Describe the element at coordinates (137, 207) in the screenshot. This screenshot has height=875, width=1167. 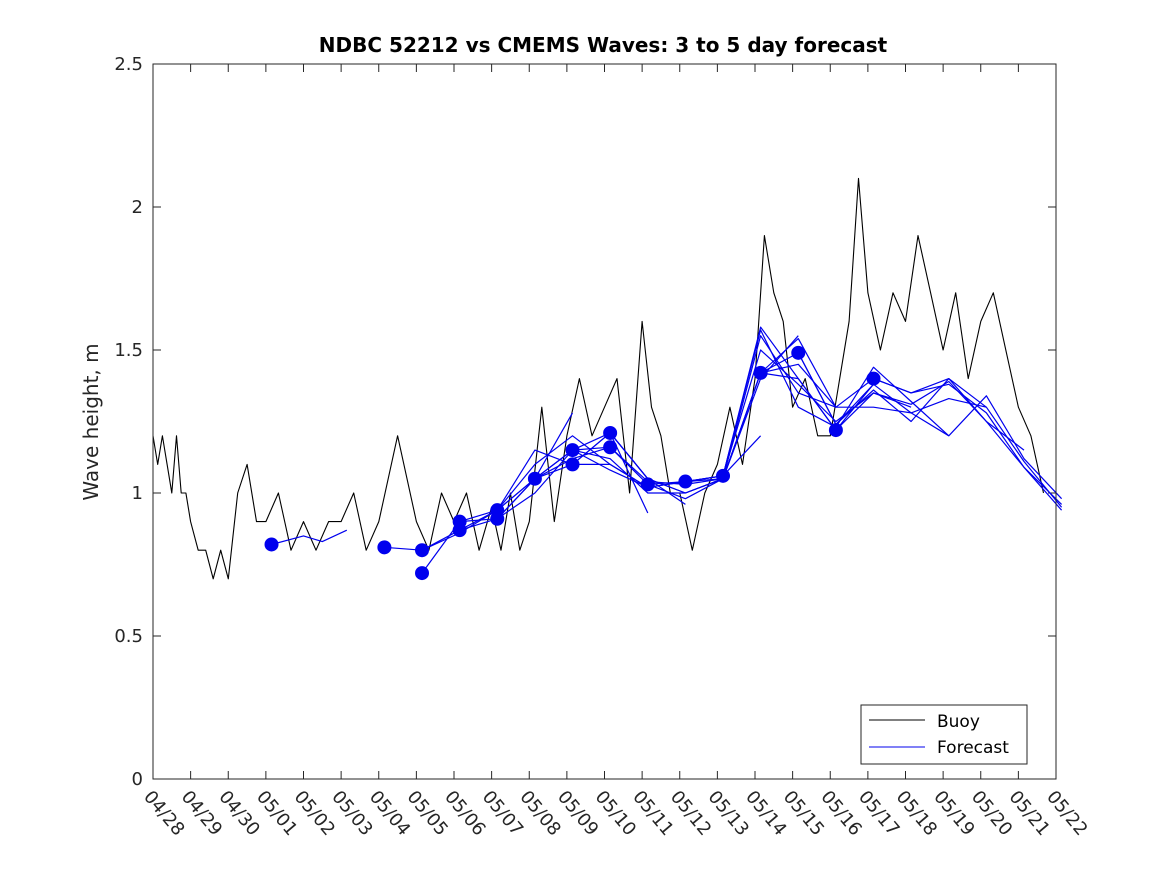
I see `y-tick-label: 2` at that location.